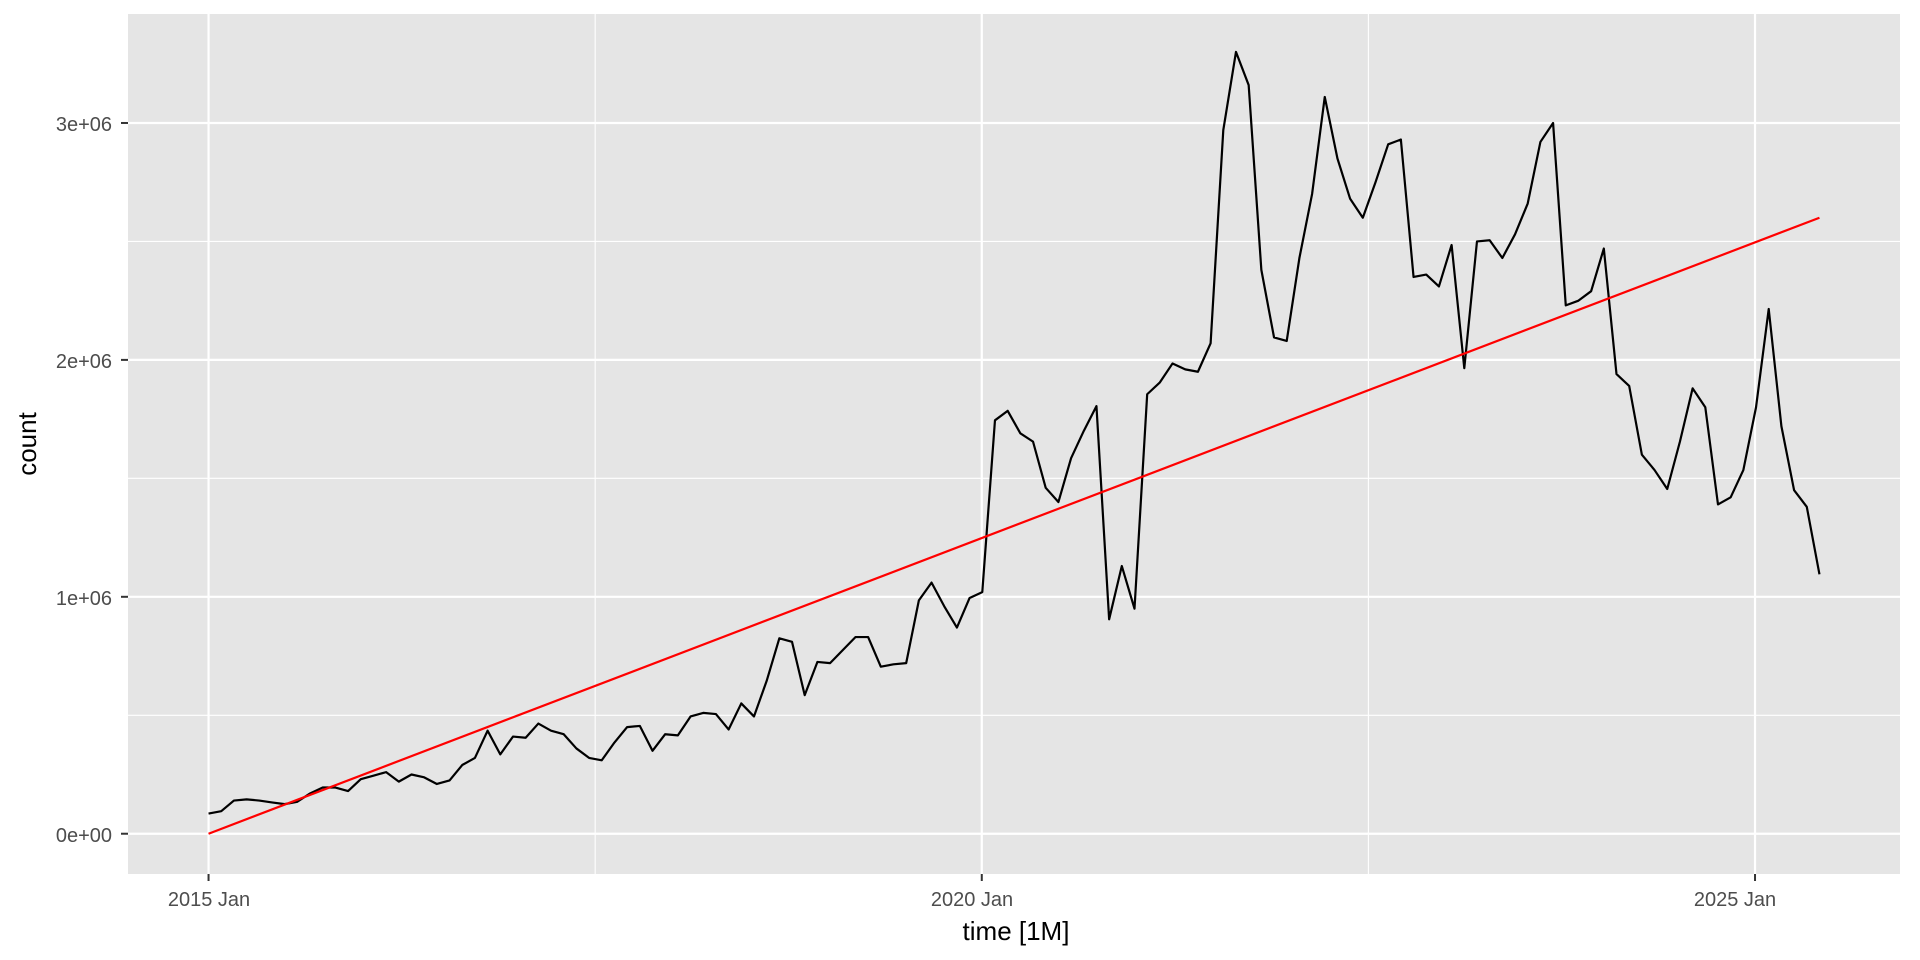  What do you see at coordinates (84, 362) in the screenshot?
I see `y-tick-label-2: 2e+06` at bounding box center [84, 362].